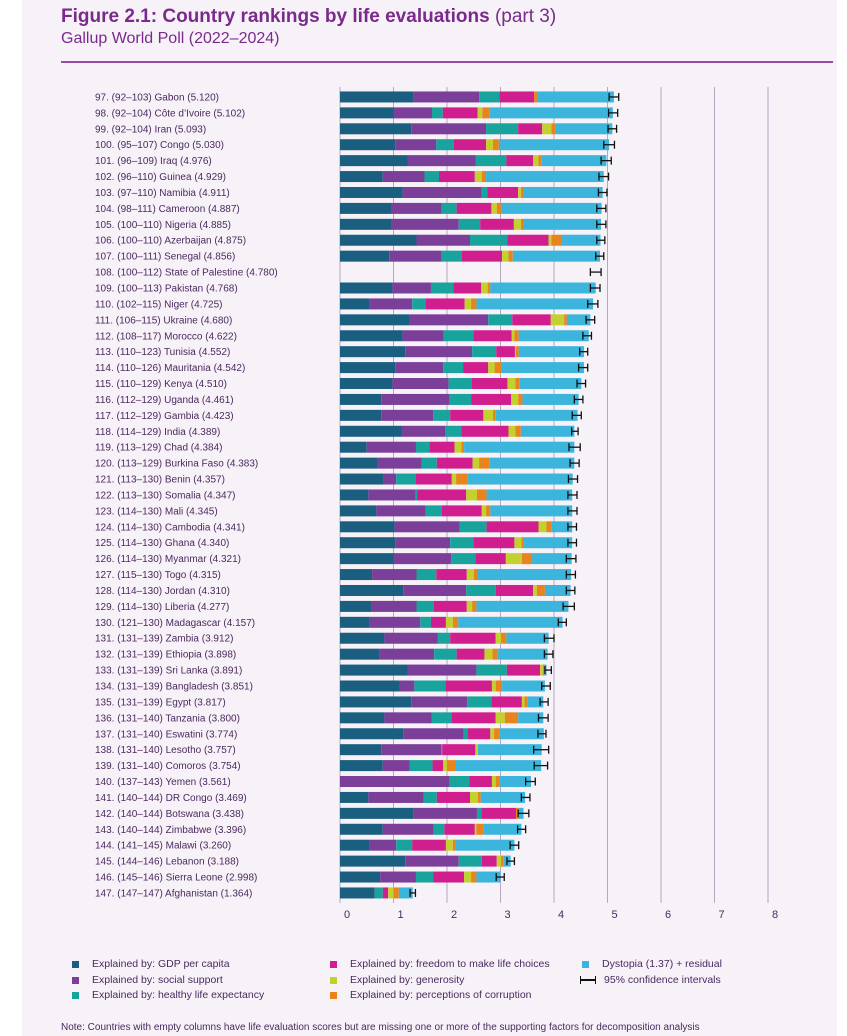  What do you see at coordinates (147, 980) in the screenshot?
I see `legend-item-social: Explained by: social support` at bounding box center [147, 980].